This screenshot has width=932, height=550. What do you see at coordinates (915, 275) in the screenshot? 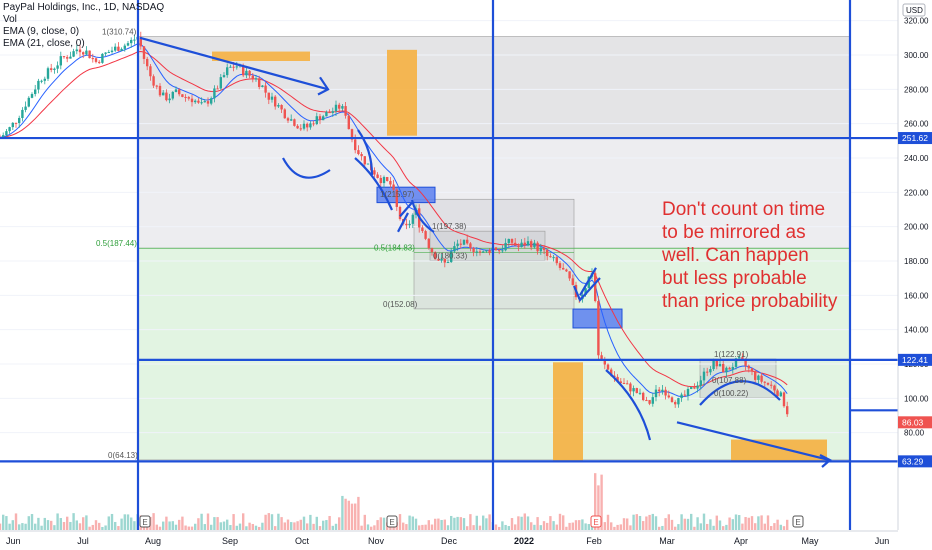
I see `price-axis` at bounding box center [915, 275].